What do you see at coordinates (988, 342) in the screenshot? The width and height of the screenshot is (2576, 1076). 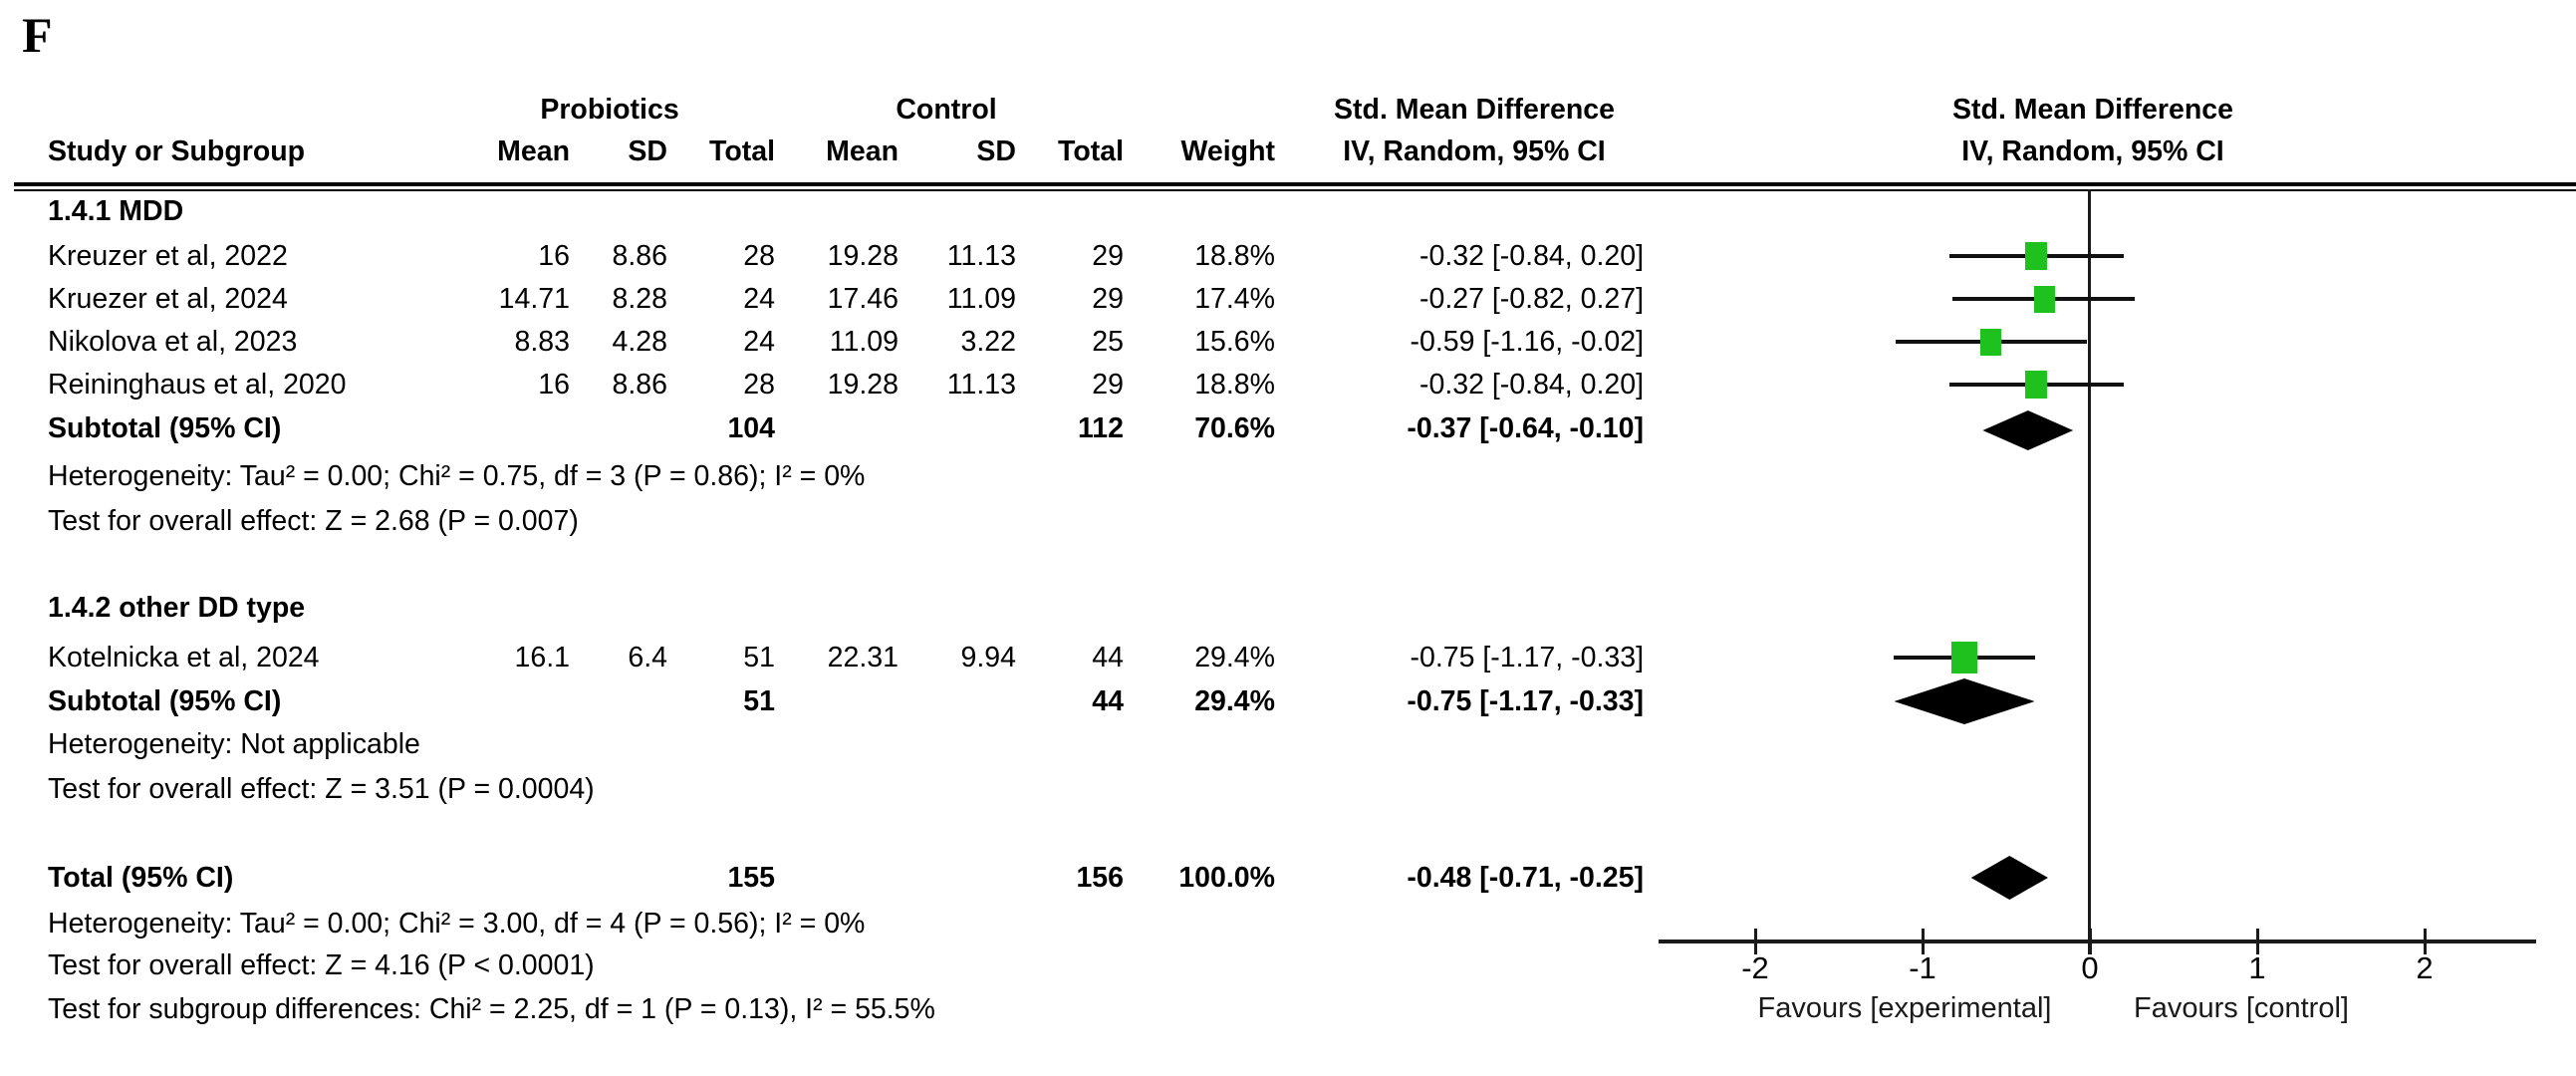 I see `sd2-value: 3.22` at bounding box center [988, 342].